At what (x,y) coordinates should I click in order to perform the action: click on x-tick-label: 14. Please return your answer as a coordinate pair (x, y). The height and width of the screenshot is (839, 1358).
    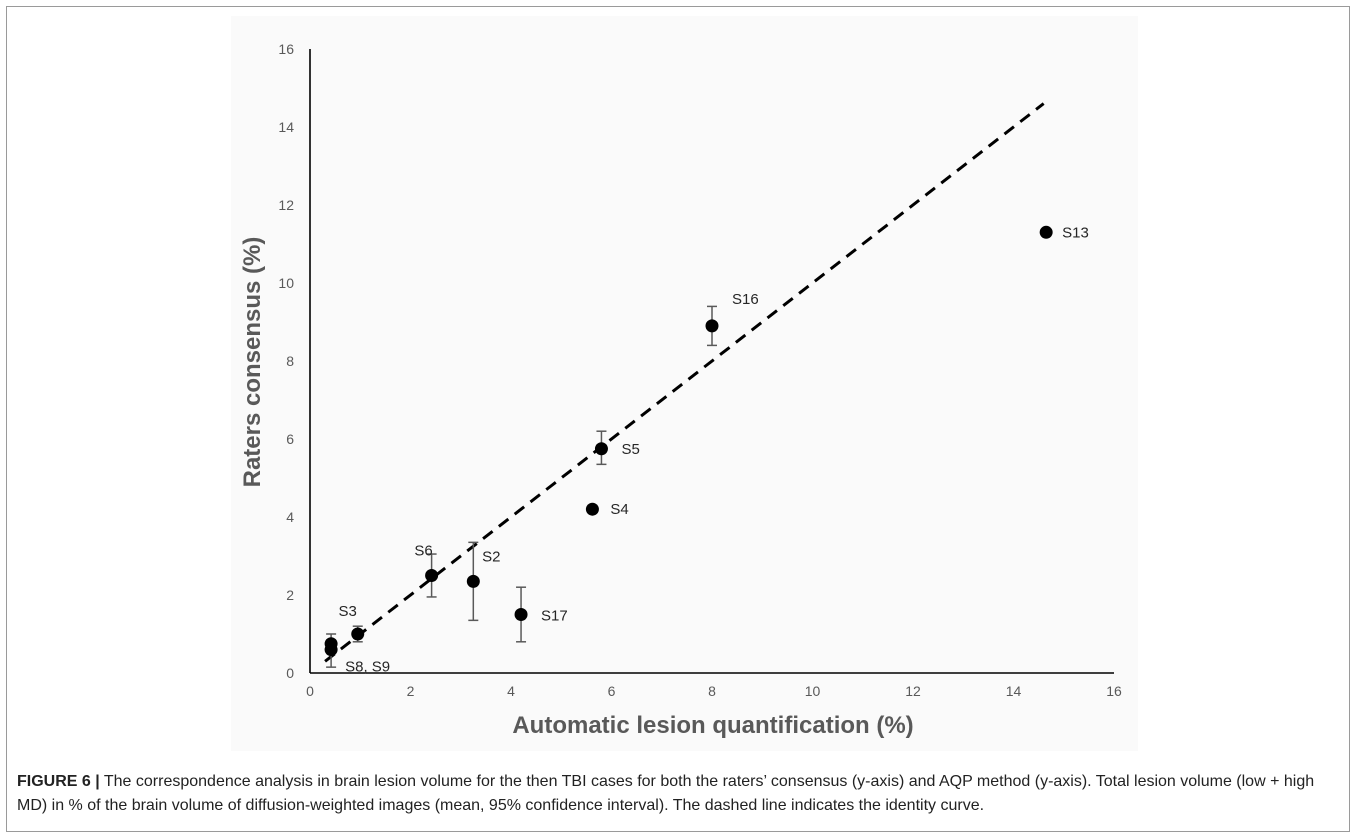
    Looking at the image, I should click on (1014, 691).